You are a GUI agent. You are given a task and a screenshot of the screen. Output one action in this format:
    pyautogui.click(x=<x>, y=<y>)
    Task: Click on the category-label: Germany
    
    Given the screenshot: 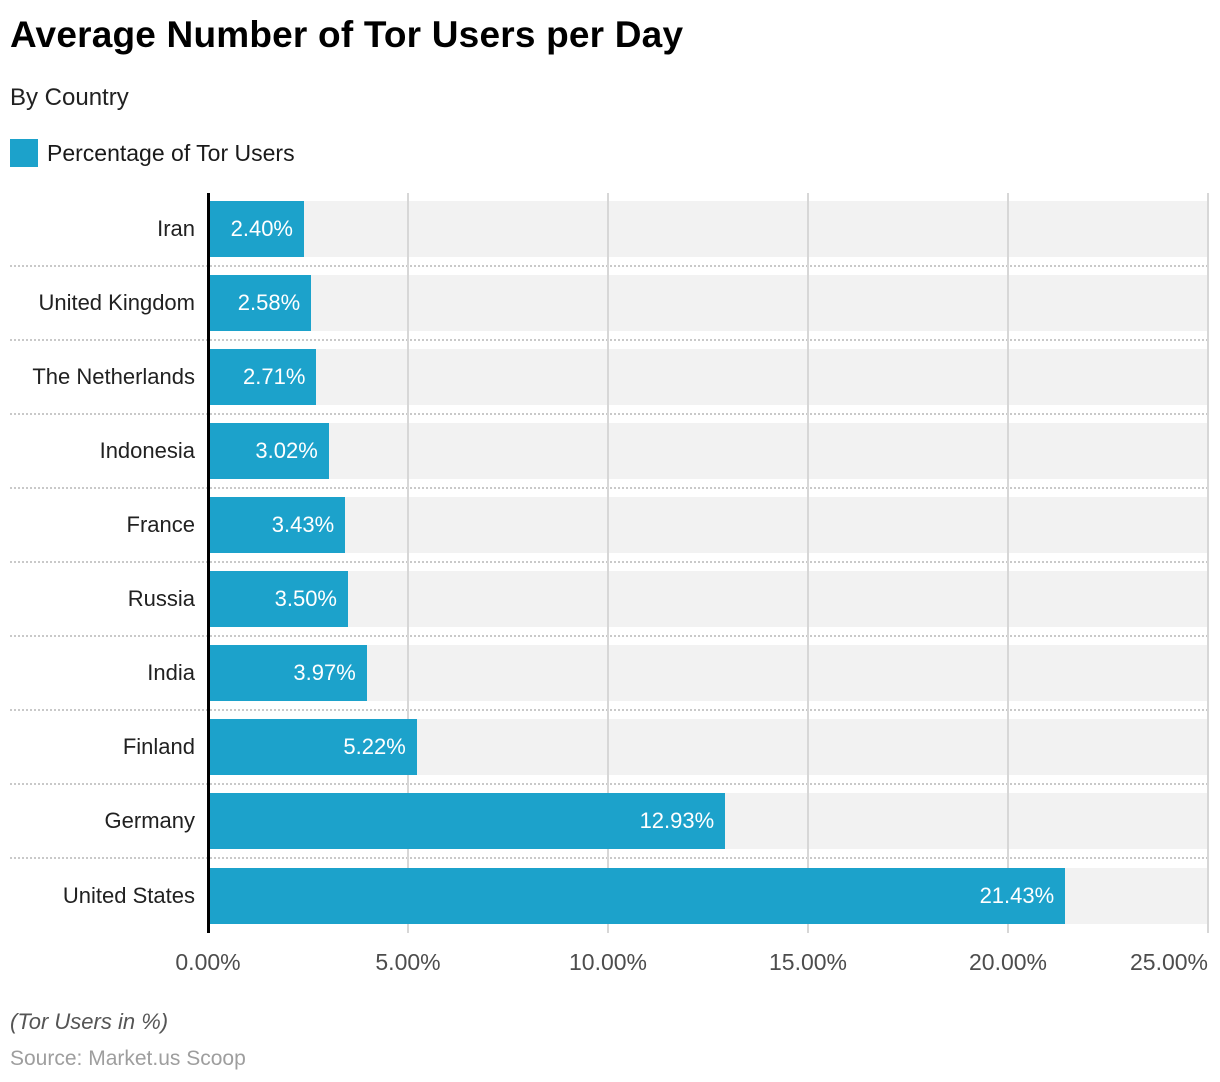 What is the action you would take?
    pyautogui.click(x=149, y=821)
    